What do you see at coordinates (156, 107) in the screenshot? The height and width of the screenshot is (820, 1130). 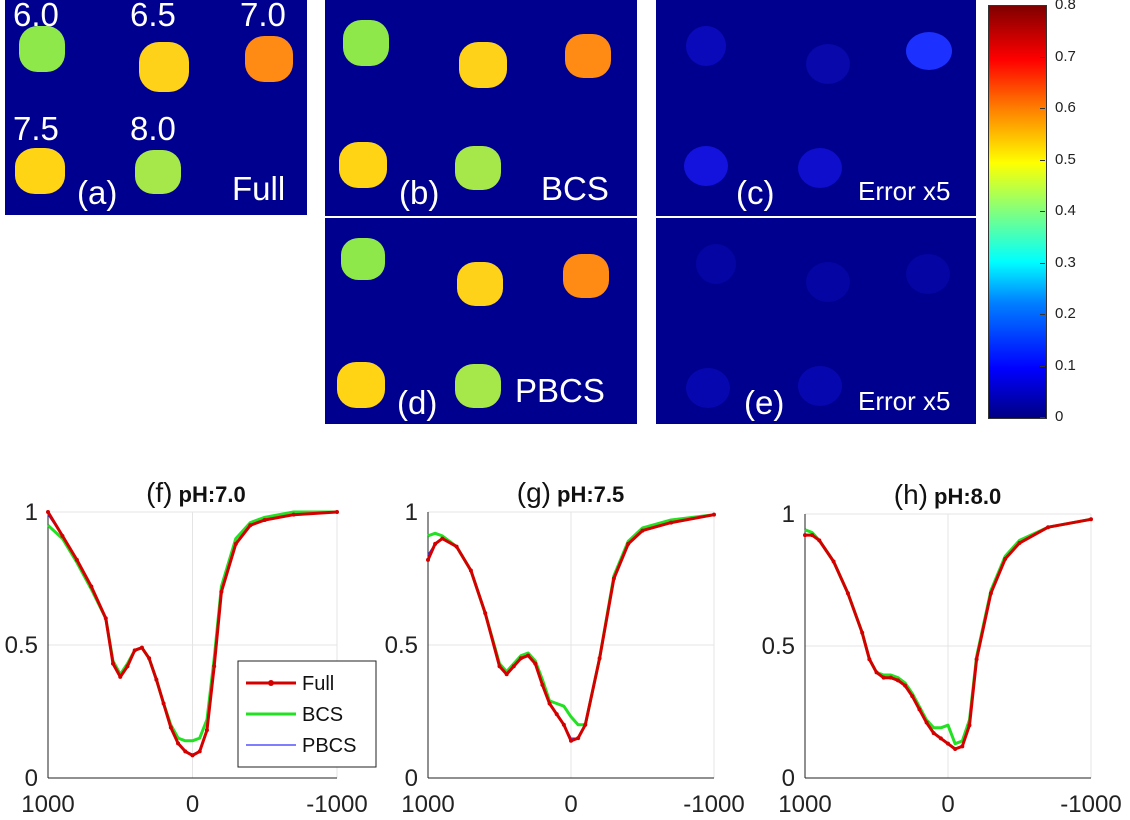 I see `panel-a-full: 6.0 6.5 7.0 7.5 8.0 (a) Full` at bounding box center [156, 107].